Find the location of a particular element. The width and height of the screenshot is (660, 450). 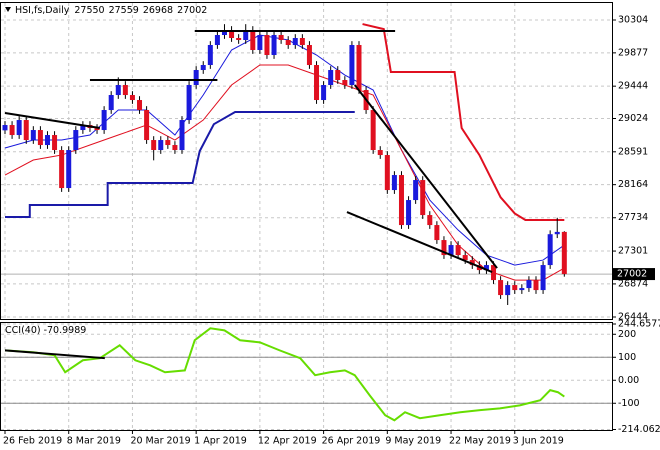

x-tick-label: 22 May 2019 is located at coordinates (480, 441).